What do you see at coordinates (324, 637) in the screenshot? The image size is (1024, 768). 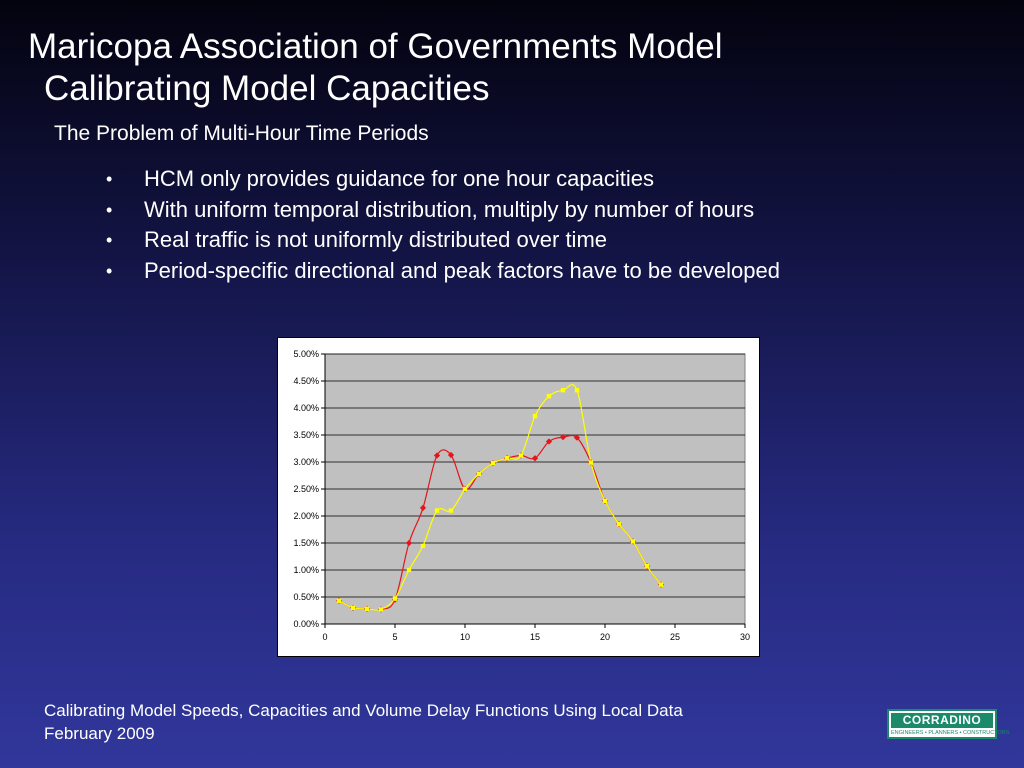 I see `x-tick-label: 0` at bounding box center [324, 637].